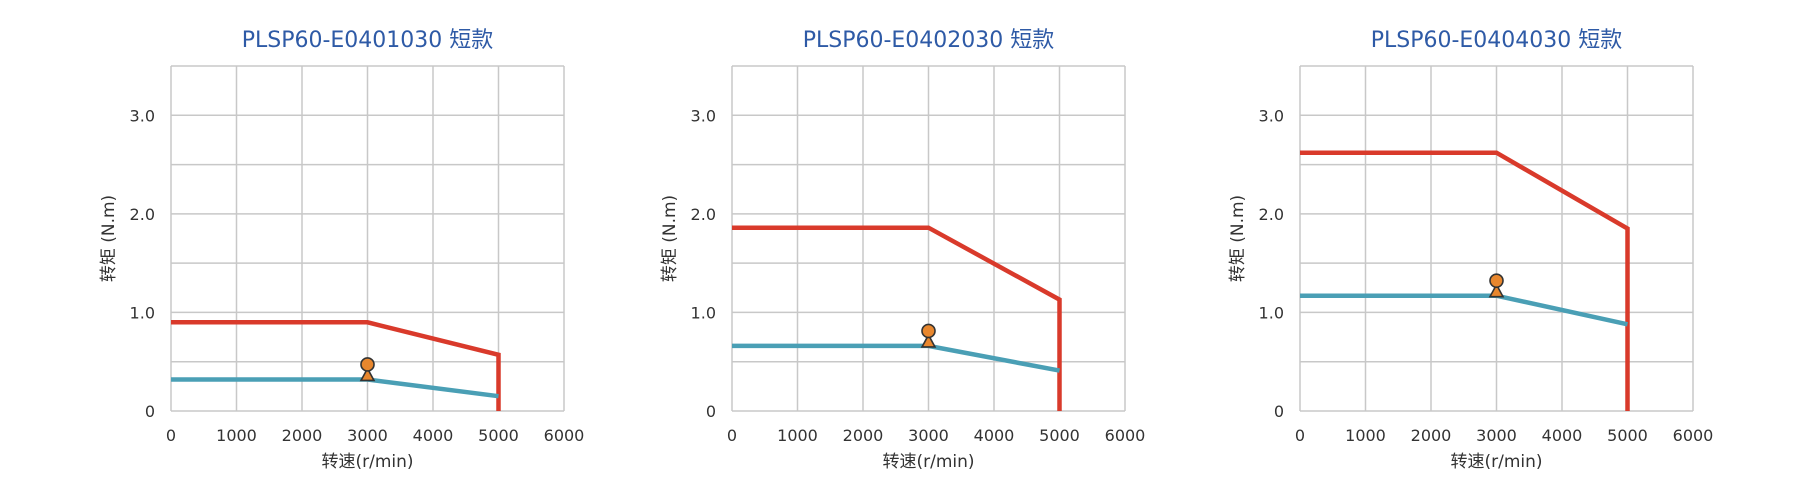  What do you see at coordinates (109, 238) in the screenshot?
I see `chart-1-y-axis-label: 转矩 (N.m)` at bounding box center [109, 238].